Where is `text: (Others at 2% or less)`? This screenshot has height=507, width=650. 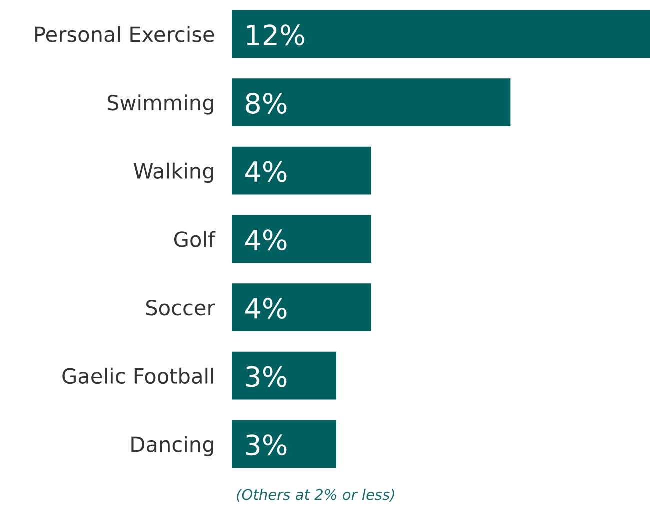 text: (Others at 2% or less) is located at coordinates (315, 495).